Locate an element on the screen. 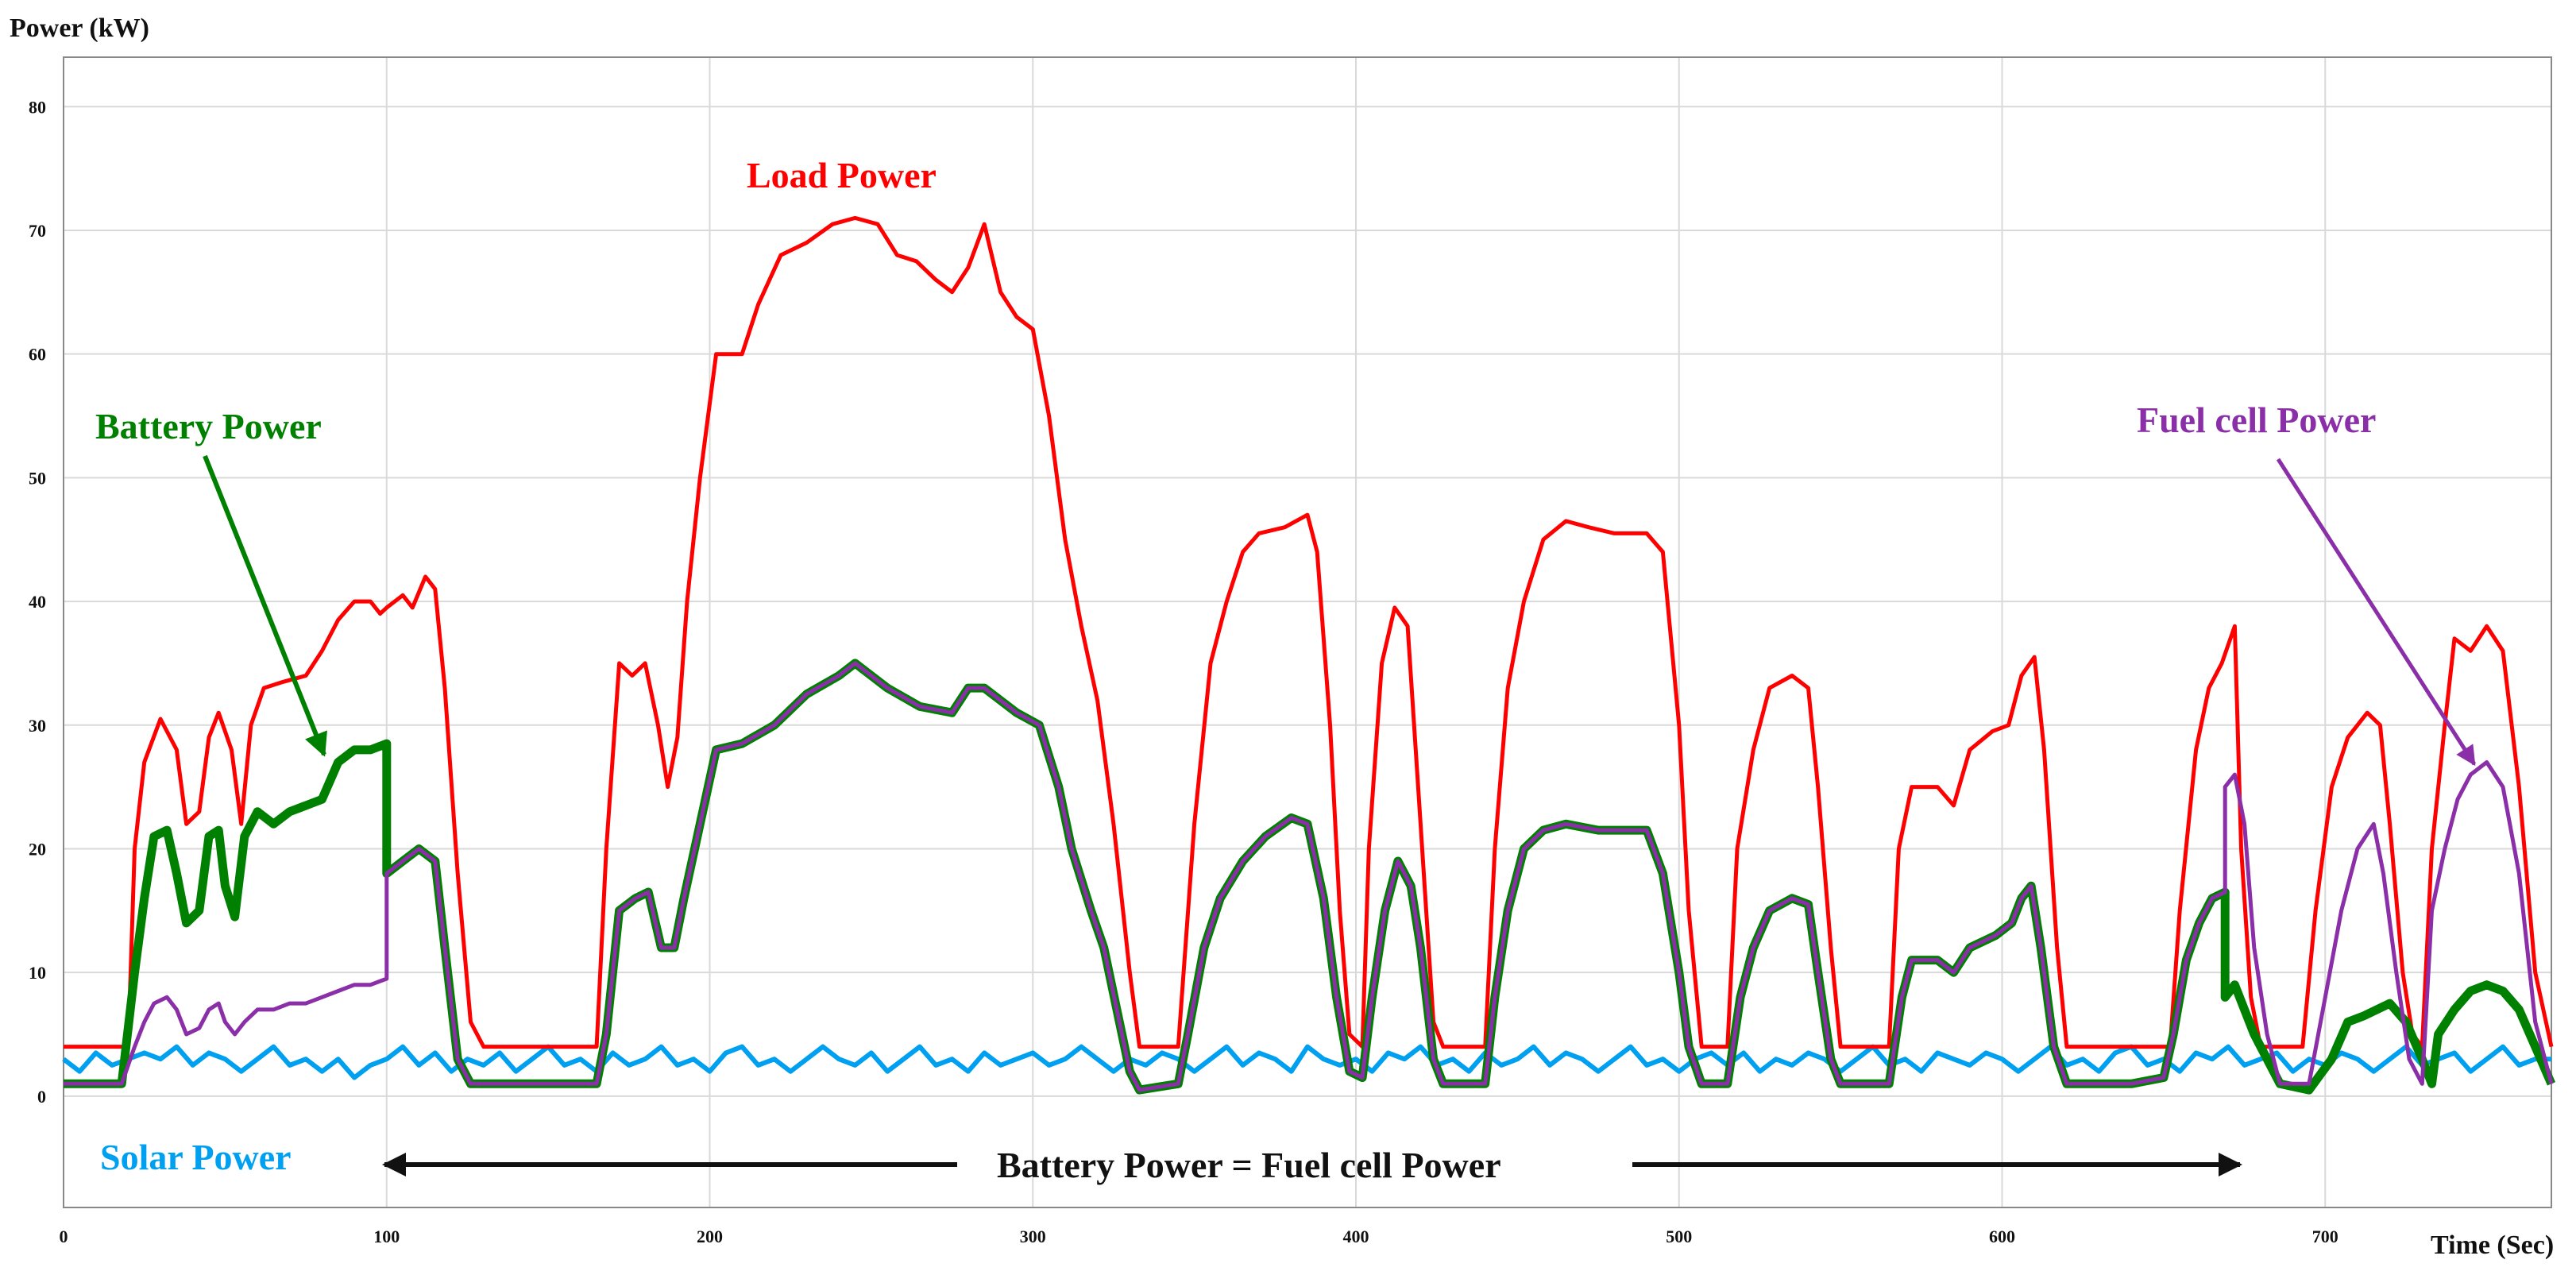 The height and width of the screenshot is (1275, 2576). x-axis-title: Time (Sec) is located at coordinates (2492, 1245).